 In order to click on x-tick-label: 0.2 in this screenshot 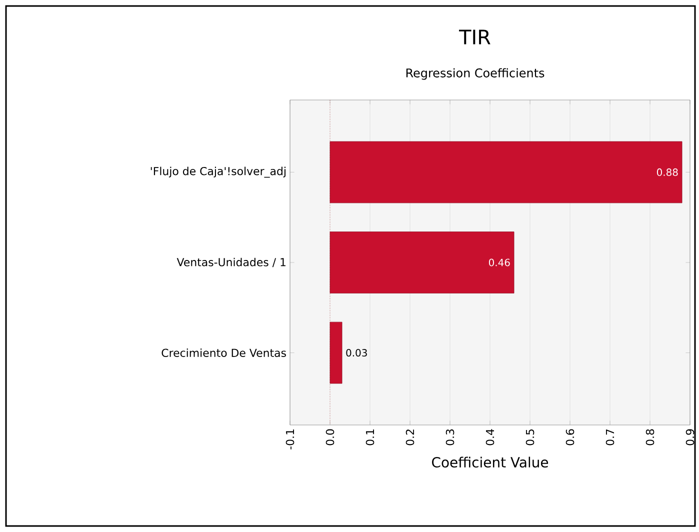, I will do `click(410, 438)`.